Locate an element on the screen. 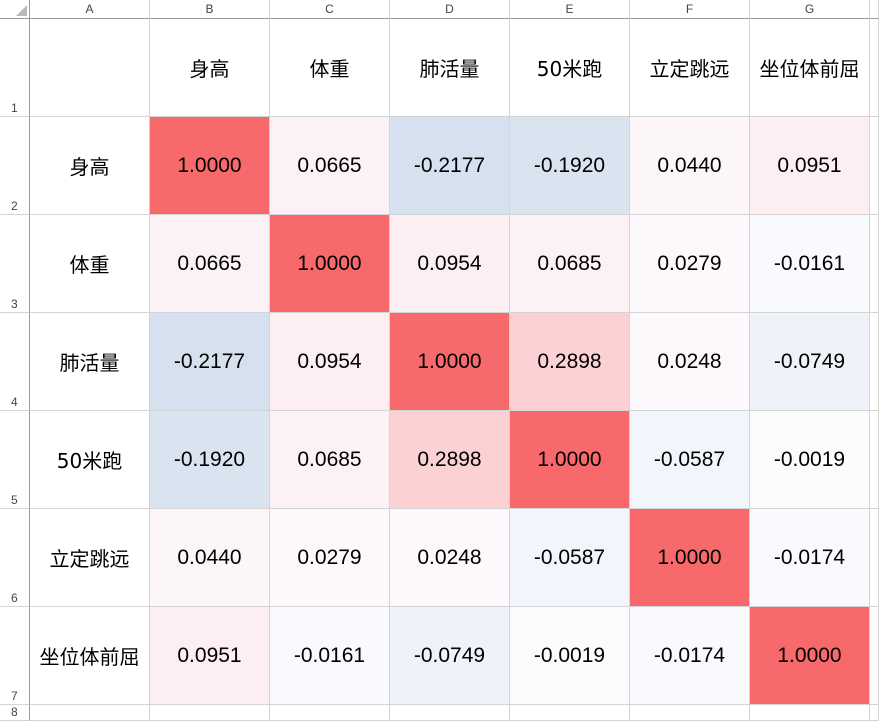 The image size is (879, 721). header-cell-f: 立定跳远 is located at coordinates (690, 68).